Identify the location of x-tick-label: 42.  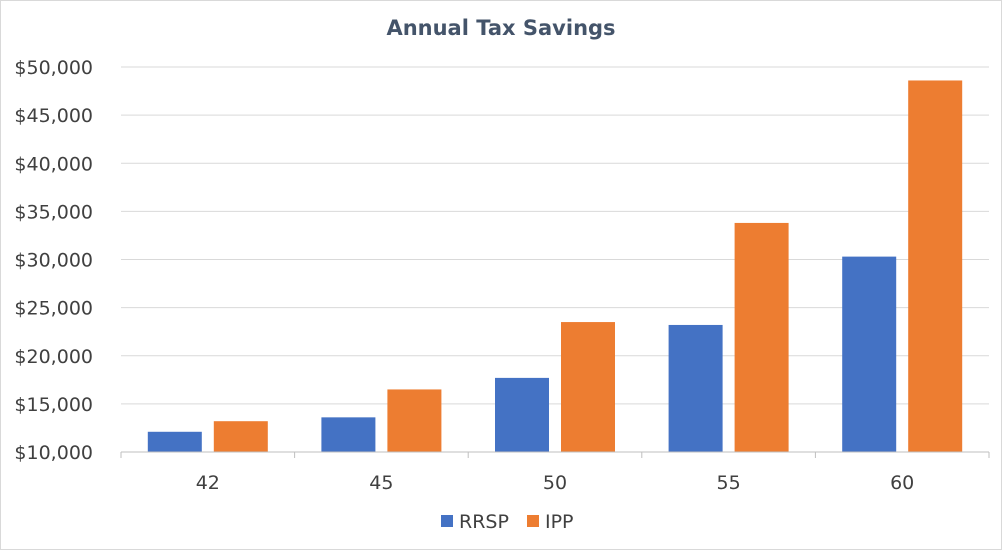
(208, 483).